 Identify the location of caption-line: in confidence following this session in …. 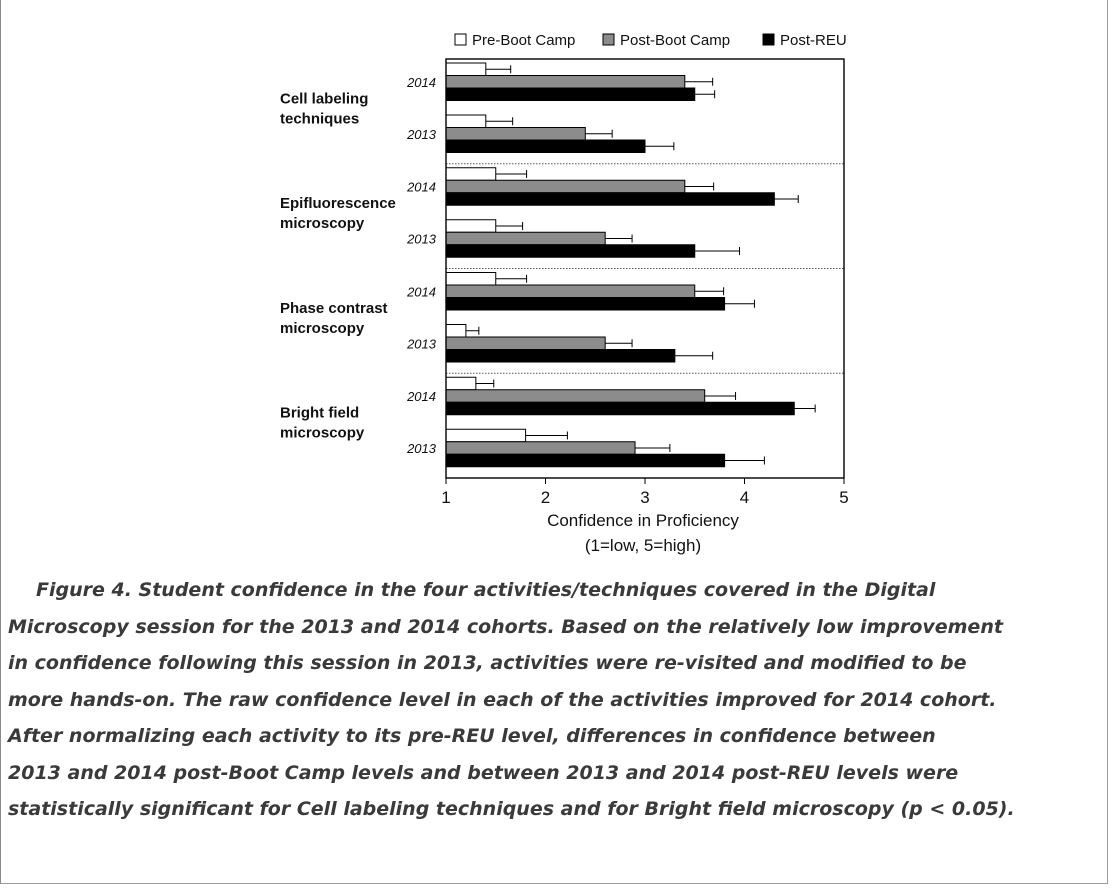
(550, 663).